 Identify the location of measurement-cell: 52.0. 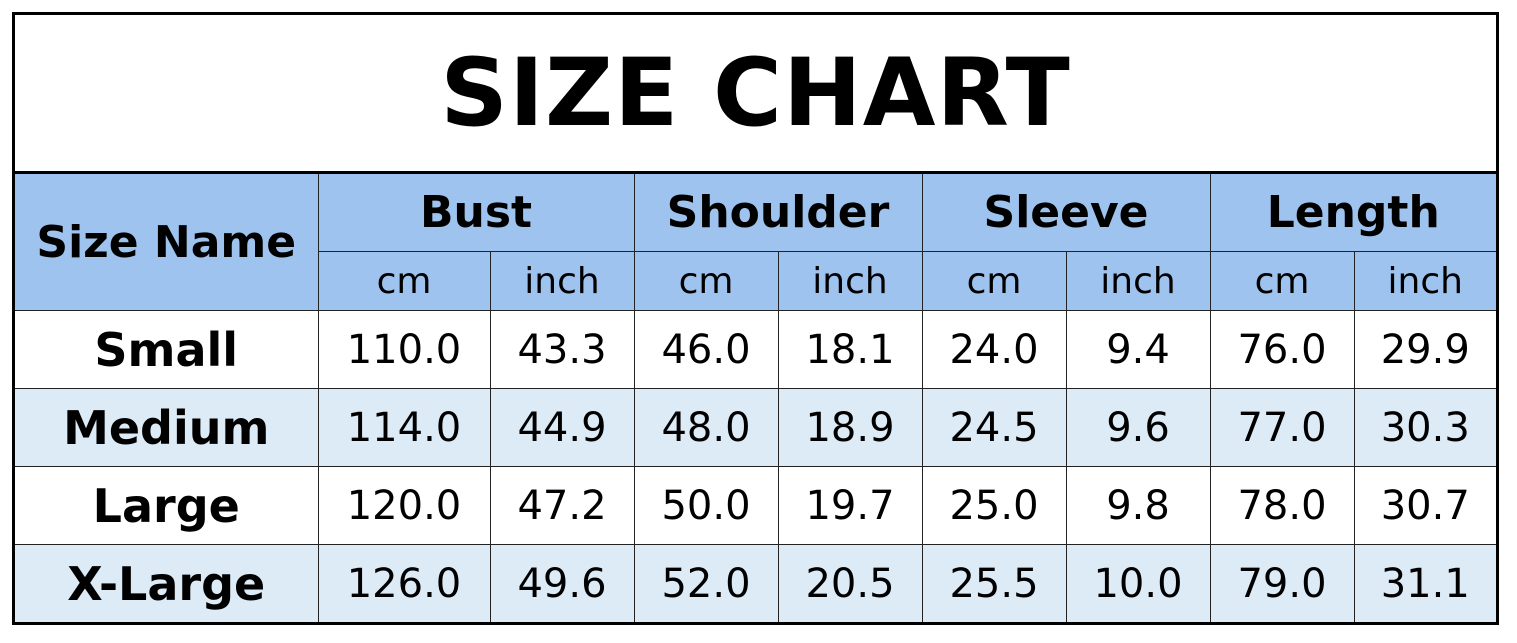
(706, 583).